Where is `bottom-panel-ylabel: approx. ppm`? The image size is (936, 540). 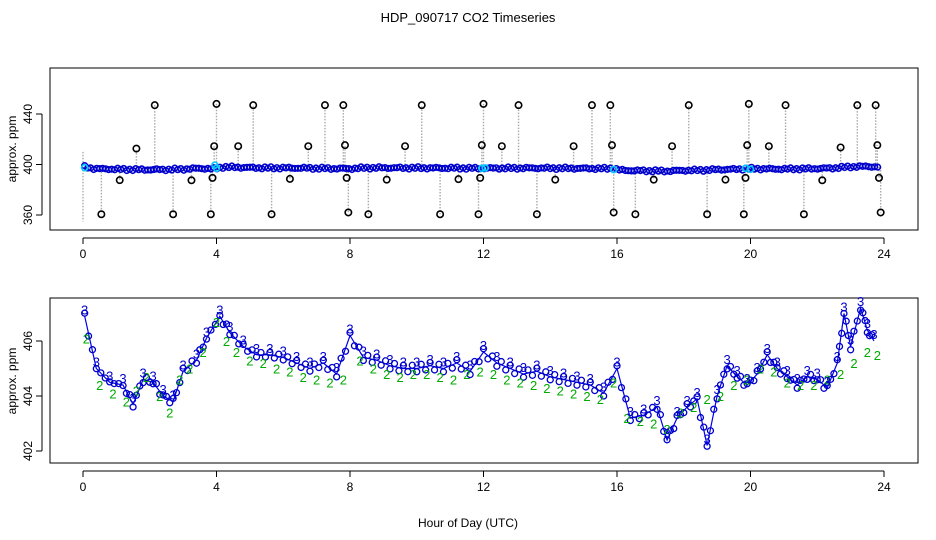
bottom-panel-ylabel: approx. ppm is located at coordinates (12, 381).